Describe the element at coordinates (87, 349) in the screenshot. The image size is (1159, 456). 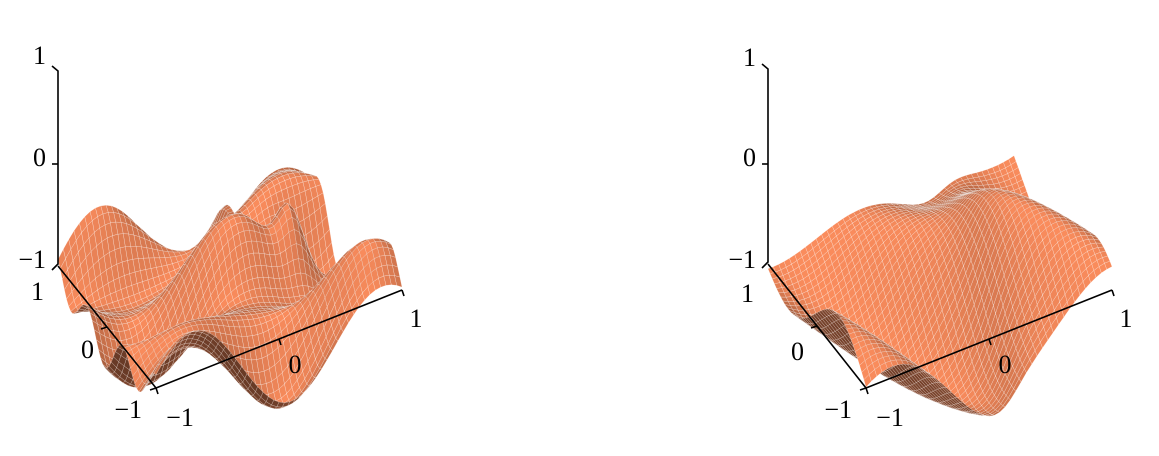
I see `y-tick-label-left-mid: 0` at that location.